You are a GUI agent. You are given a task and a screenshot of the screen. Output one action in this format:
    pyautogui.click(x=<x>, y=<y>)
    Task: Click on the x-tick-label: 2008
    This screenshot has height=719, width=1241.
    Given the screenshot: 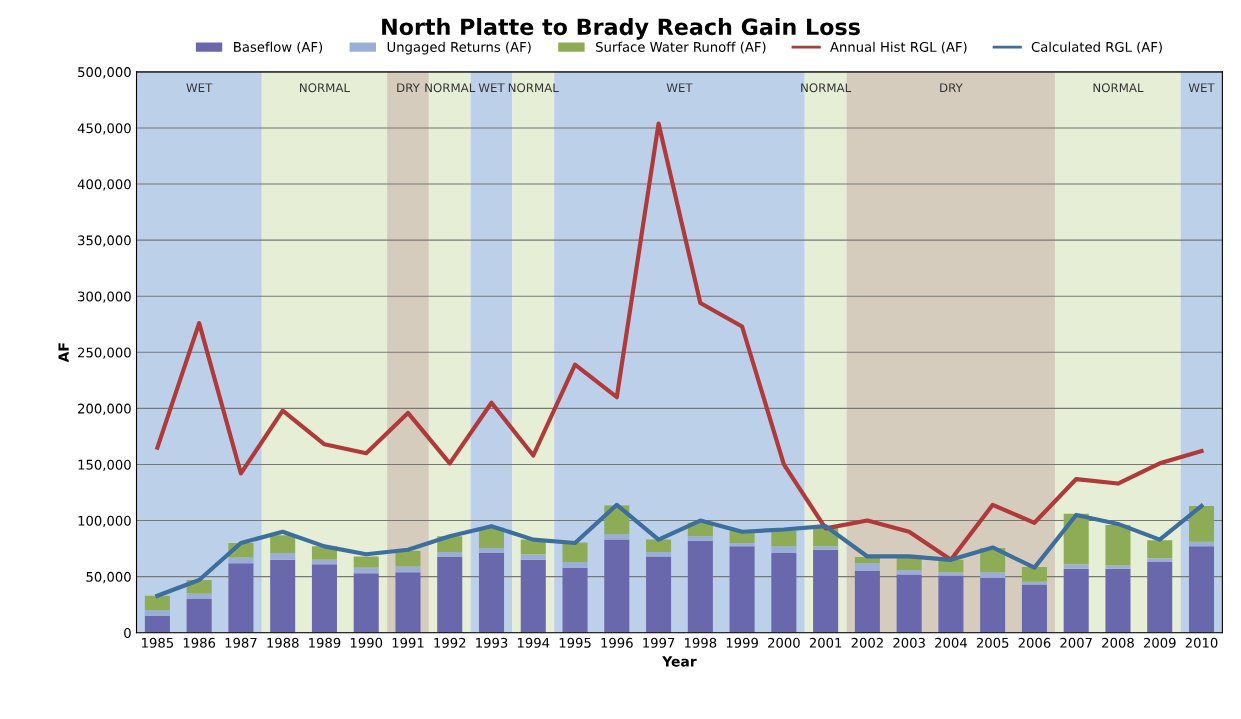 What is the action you would take?
    pyautogui.click(x=1118, y=642)
    